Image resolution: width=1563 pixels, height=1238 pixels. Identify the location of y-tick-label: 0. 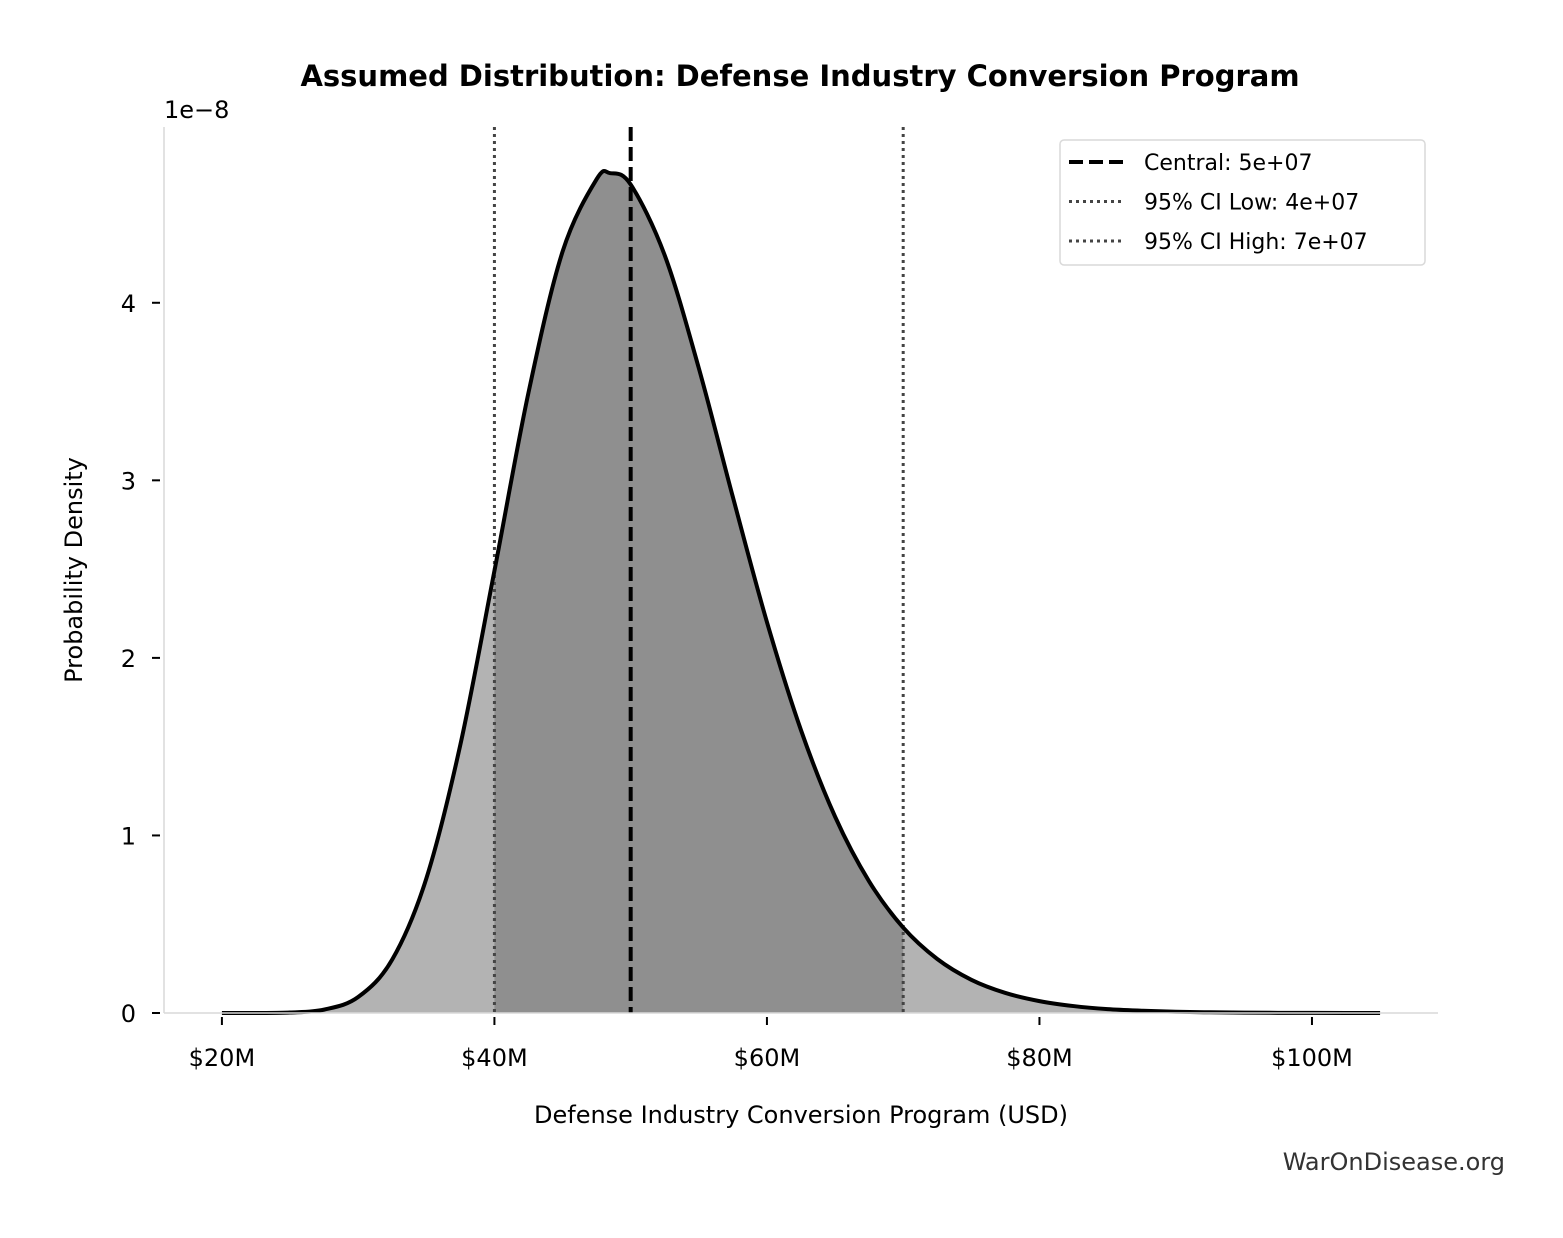
(128, 1014).